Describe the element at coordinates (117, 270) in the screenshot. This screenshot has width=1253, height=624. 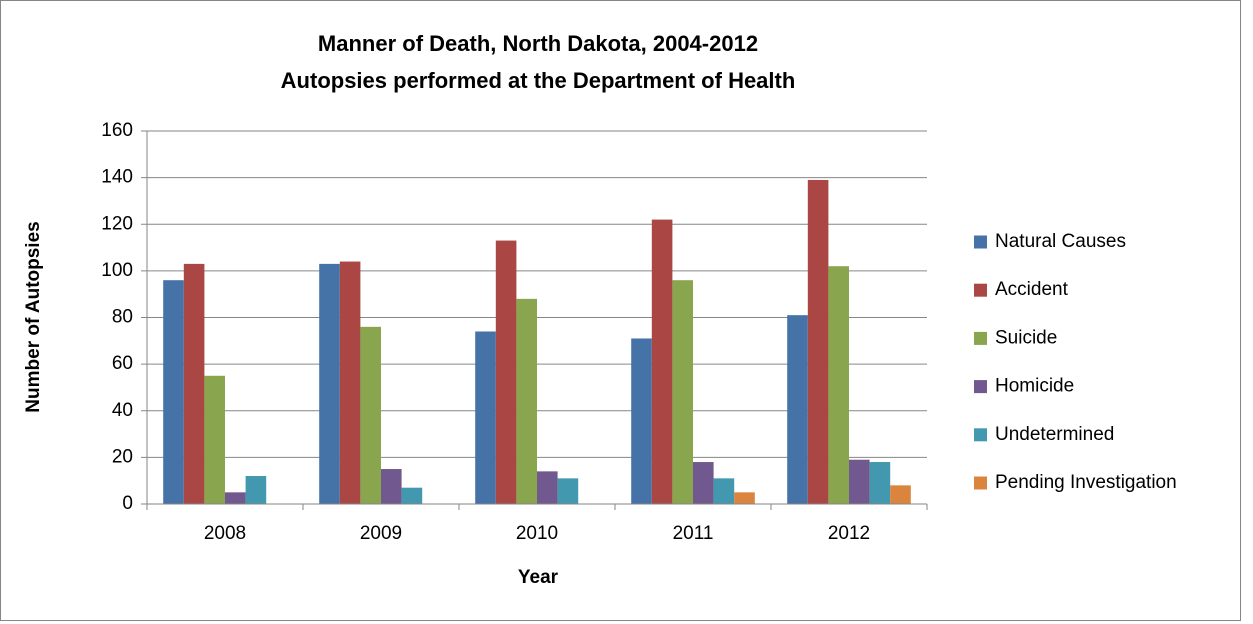
I see `y-tick-label: 100` at that location.